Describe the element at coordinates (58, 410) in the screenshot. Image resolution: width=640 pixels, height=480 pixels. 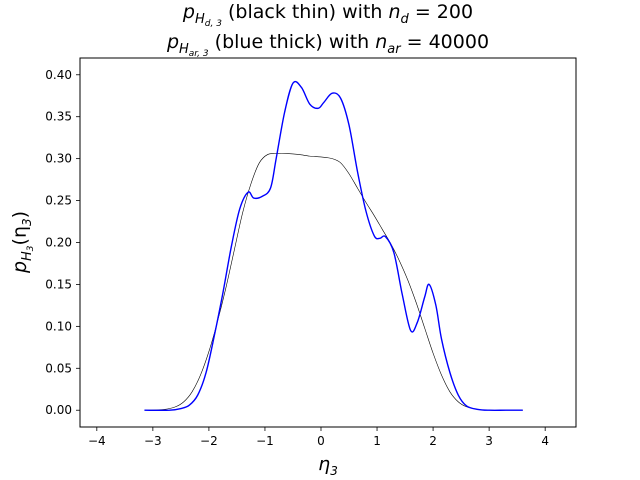
I see `y-tick-label: 0.00` at that location.